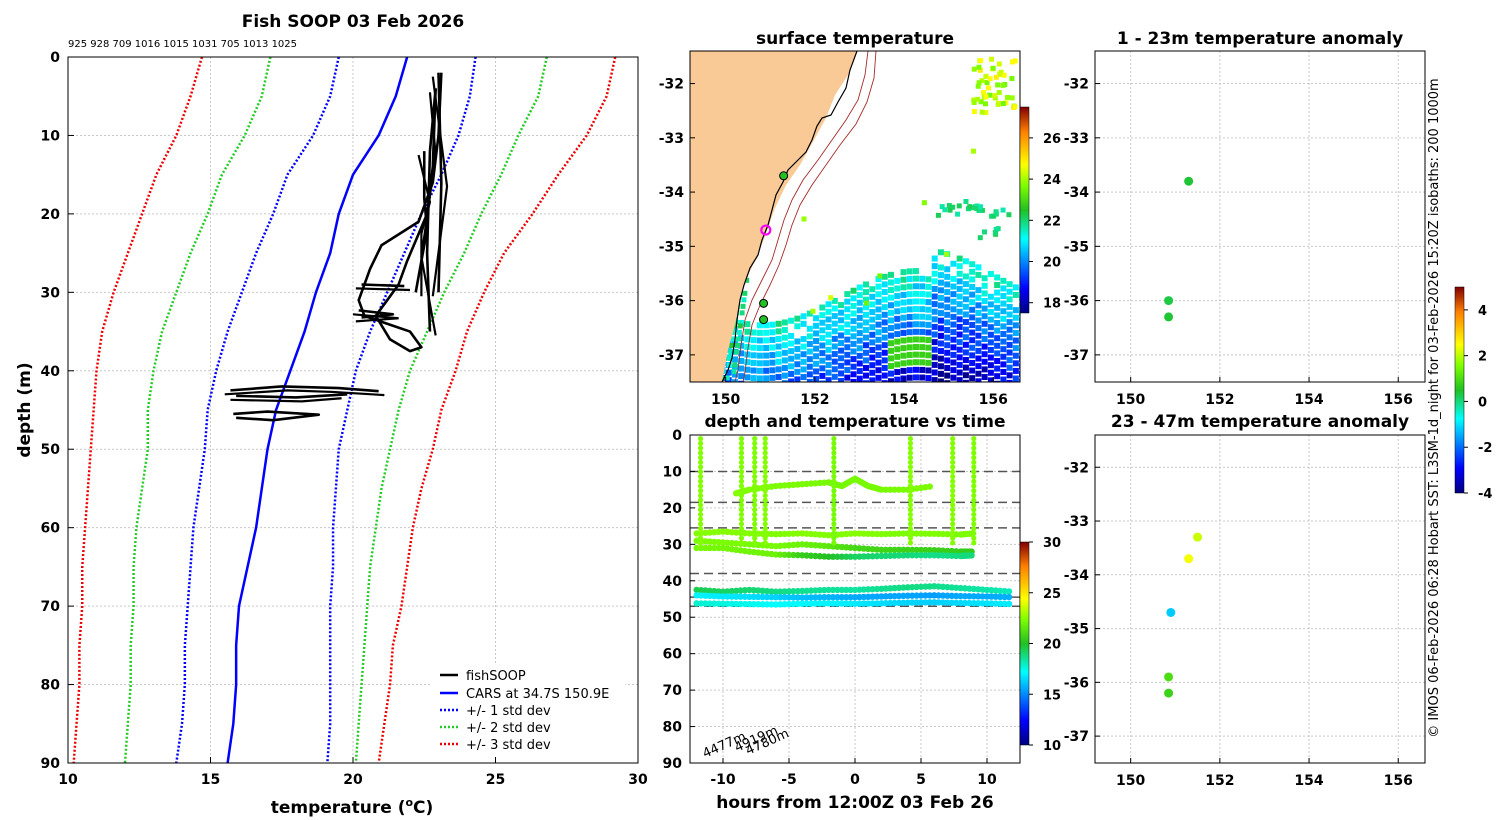 This screenshot has height=820, width=1500. Describe the element at coordinates (1052, 304) in the screenshot. I see `sst-colorbar-tick-label: 18` at that location.